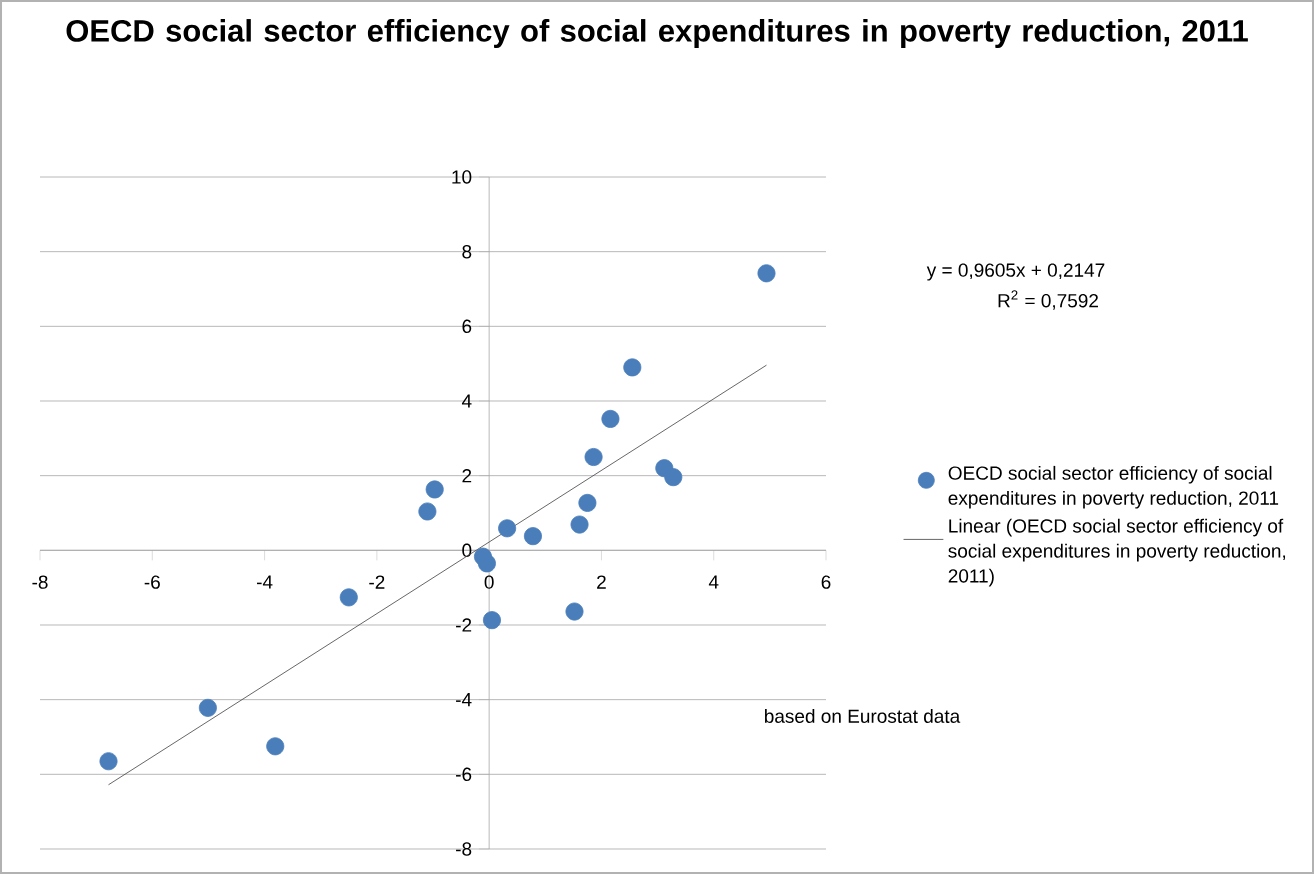 Image resolution: width=1314 pixels, height=874 pixels. What do you see at coordinates (464, 774) in the screenshot?
I see `y-tick-label: -6` at bounding box center [464, 774].